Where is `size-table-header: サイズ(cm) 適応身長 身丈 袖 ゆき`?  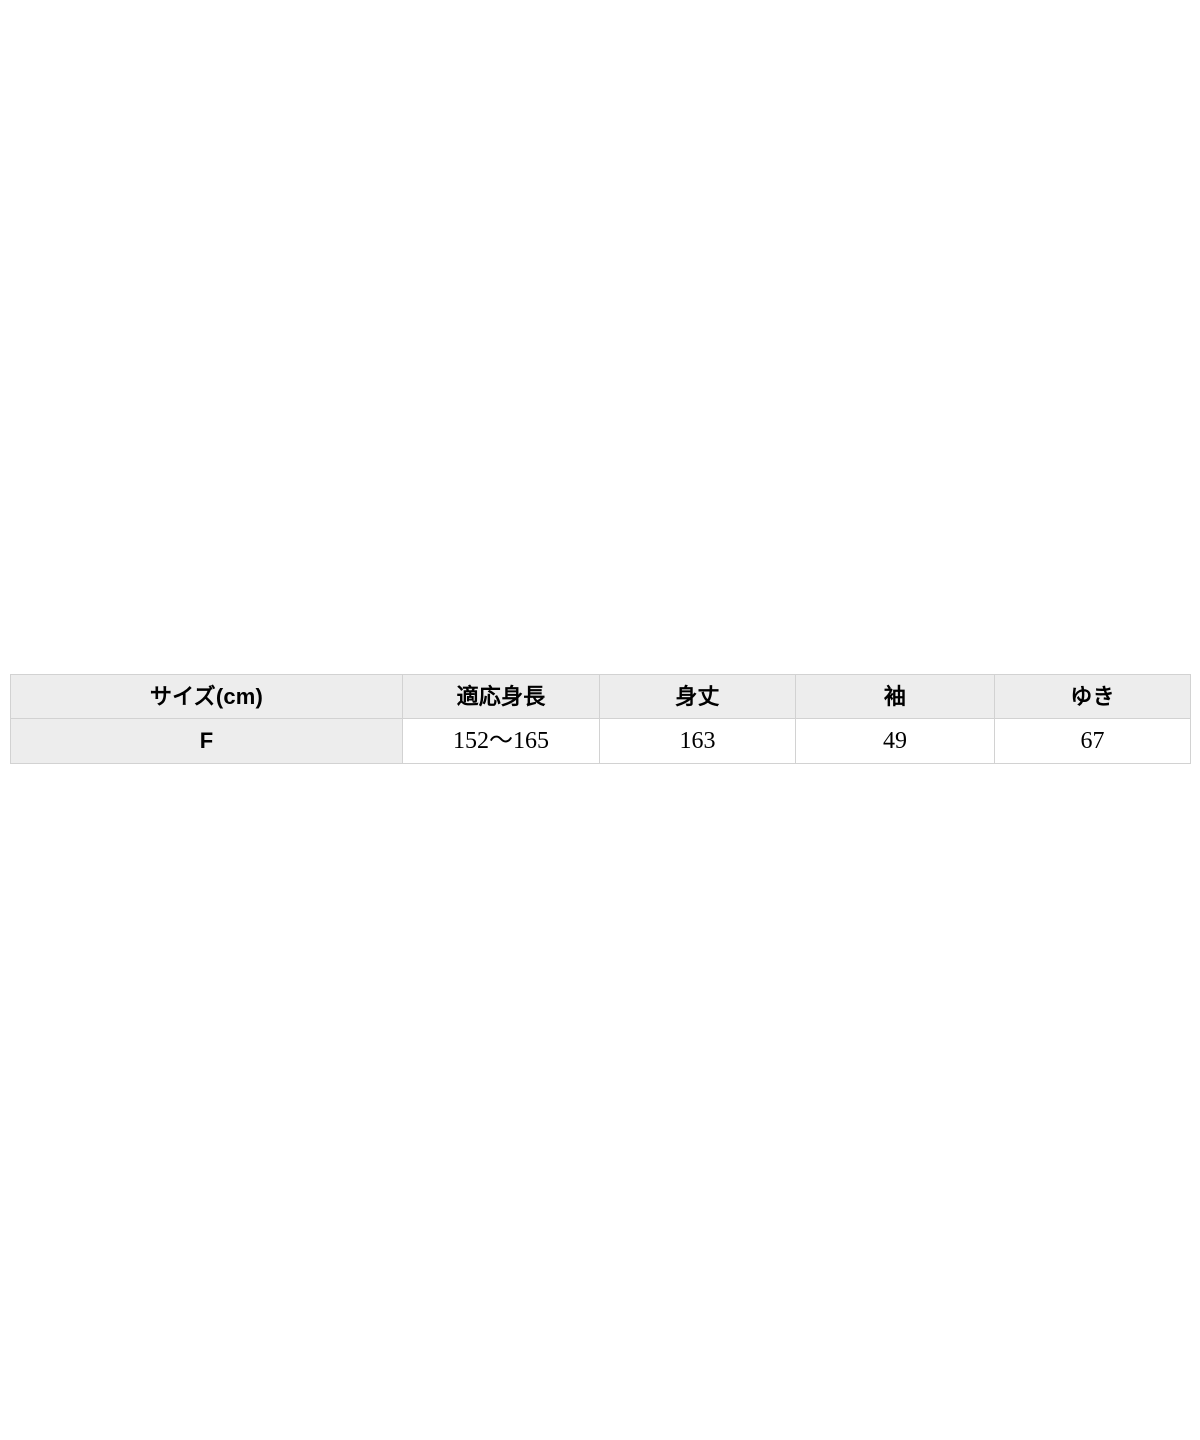
size-table-header: サイズ(cm) 適応身長 身丈 袖 ゆき is located at coordinates (600, 696).